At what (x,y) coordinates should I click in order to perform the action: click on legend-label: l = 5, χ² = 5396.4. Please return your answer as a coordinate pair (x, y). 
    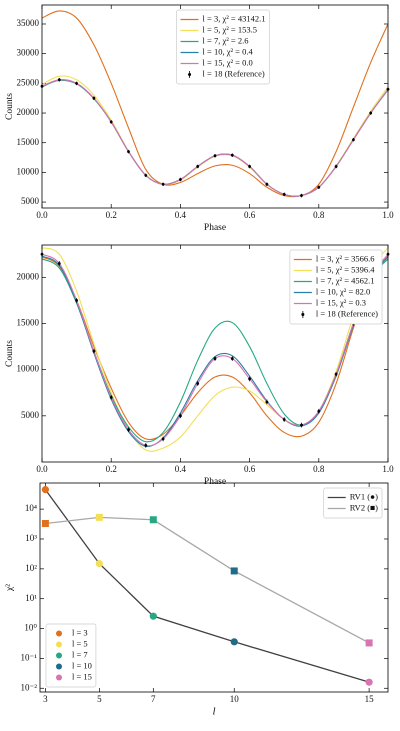
    Looking at the image, I should click on (345, 269).